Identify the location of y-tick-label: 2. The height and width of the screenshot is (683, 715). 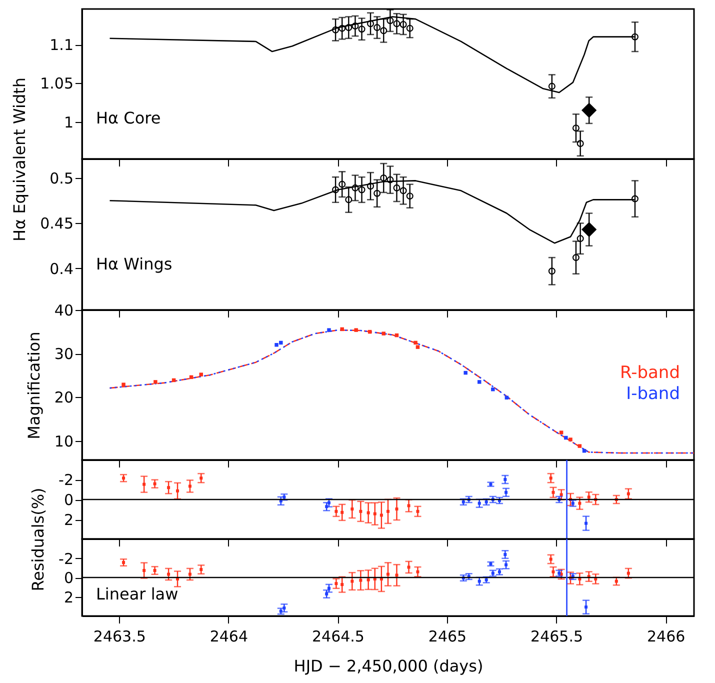
(69, 520).